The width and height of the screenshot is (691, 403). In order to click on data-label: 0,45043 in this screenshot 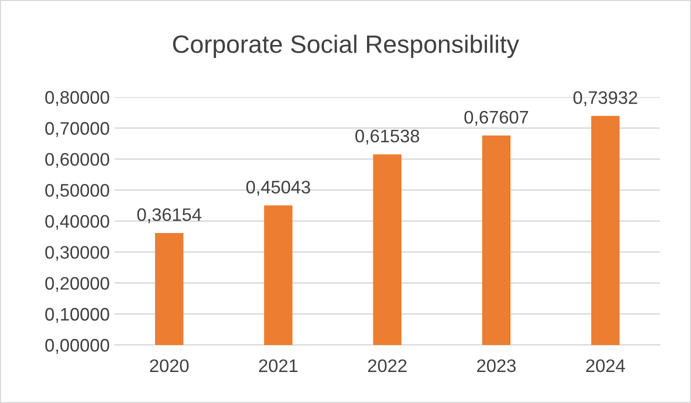, I will do `click(278, 188)`.